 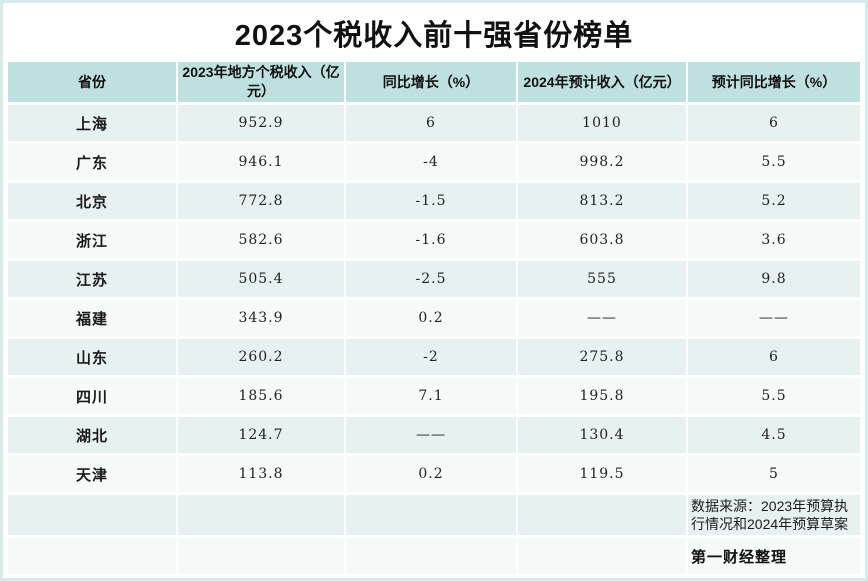 What do you see at coordinates (431, 357) in the screenshot?
I see `cell-value: -2` at bounding box center [431, 357].